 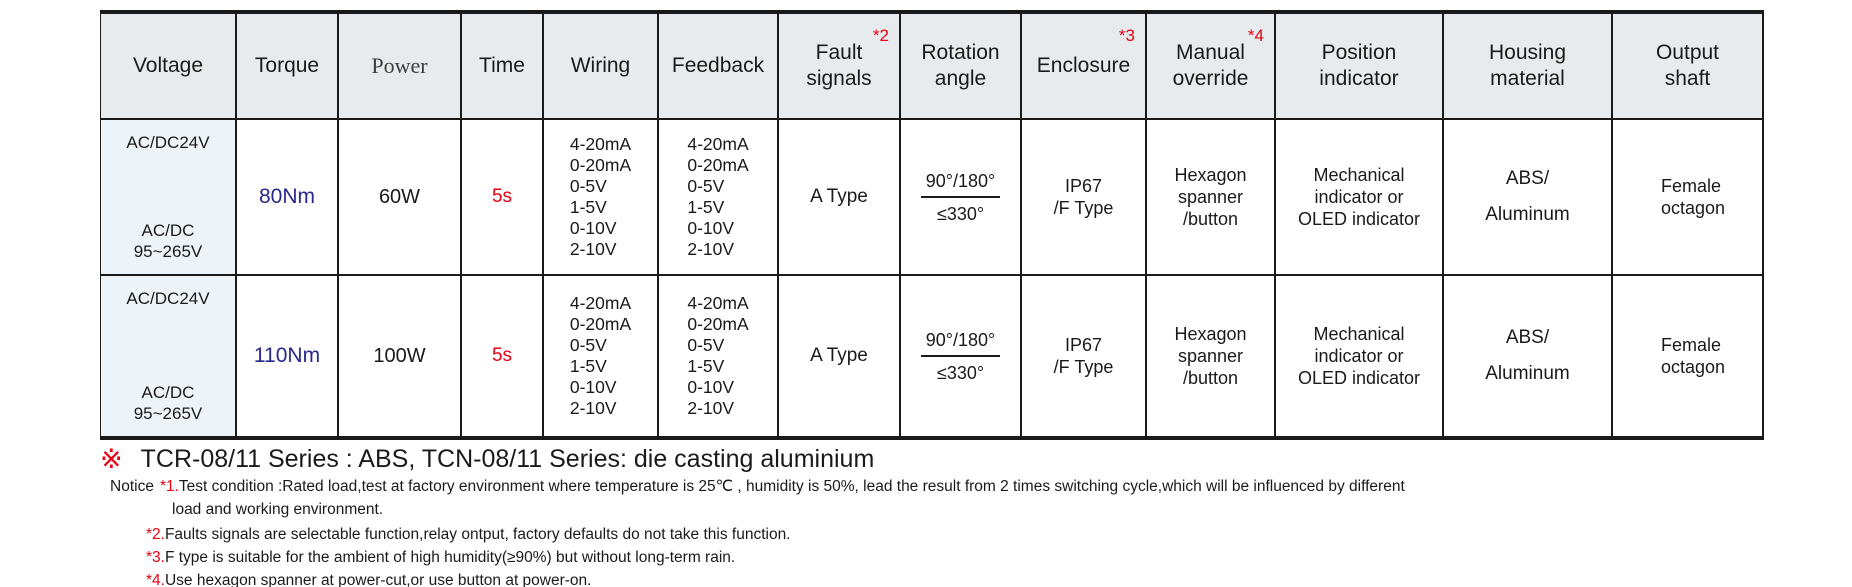 I want to click on cell-wiring-row1: 4-20mA 0-20mA 0-5V 1-5V 0-10V 2-10V, so click(x=601, y=198).